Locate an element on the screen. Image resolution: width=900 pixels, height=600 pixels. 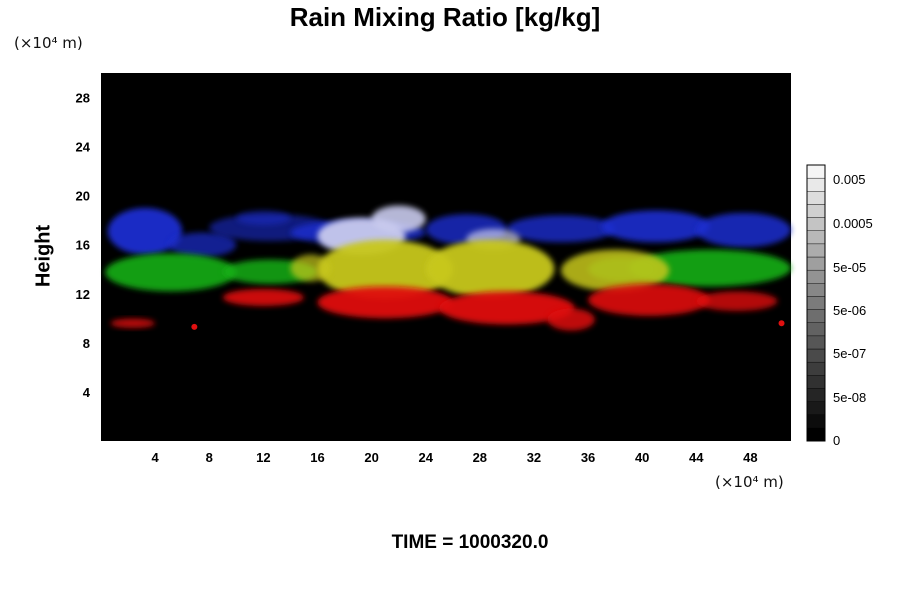
chart-title: Rain Mixing Ratio [kg/kg] is located at coordinates (445, 17).